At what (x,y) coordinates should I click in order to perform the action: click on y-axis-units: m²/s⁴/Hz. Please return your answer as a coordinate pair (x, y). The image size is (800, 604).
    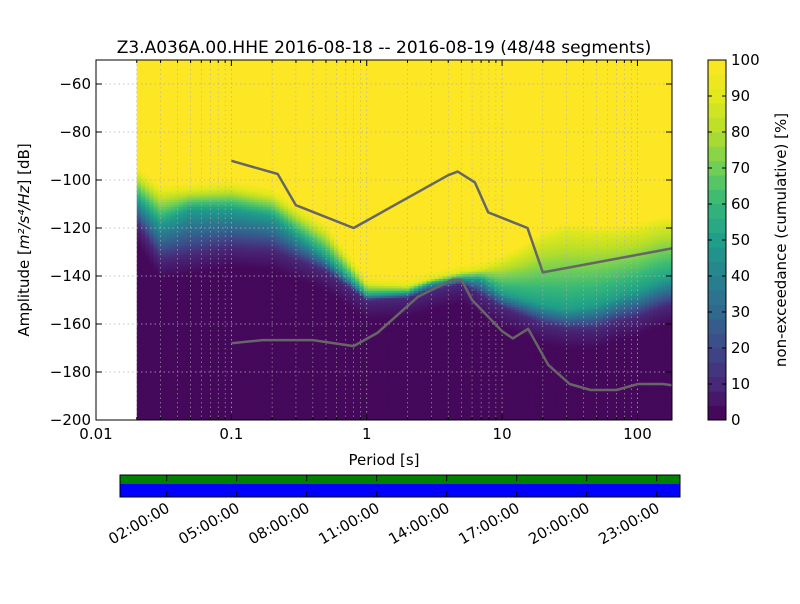
    Looking at the image, I should click on (24, 216).